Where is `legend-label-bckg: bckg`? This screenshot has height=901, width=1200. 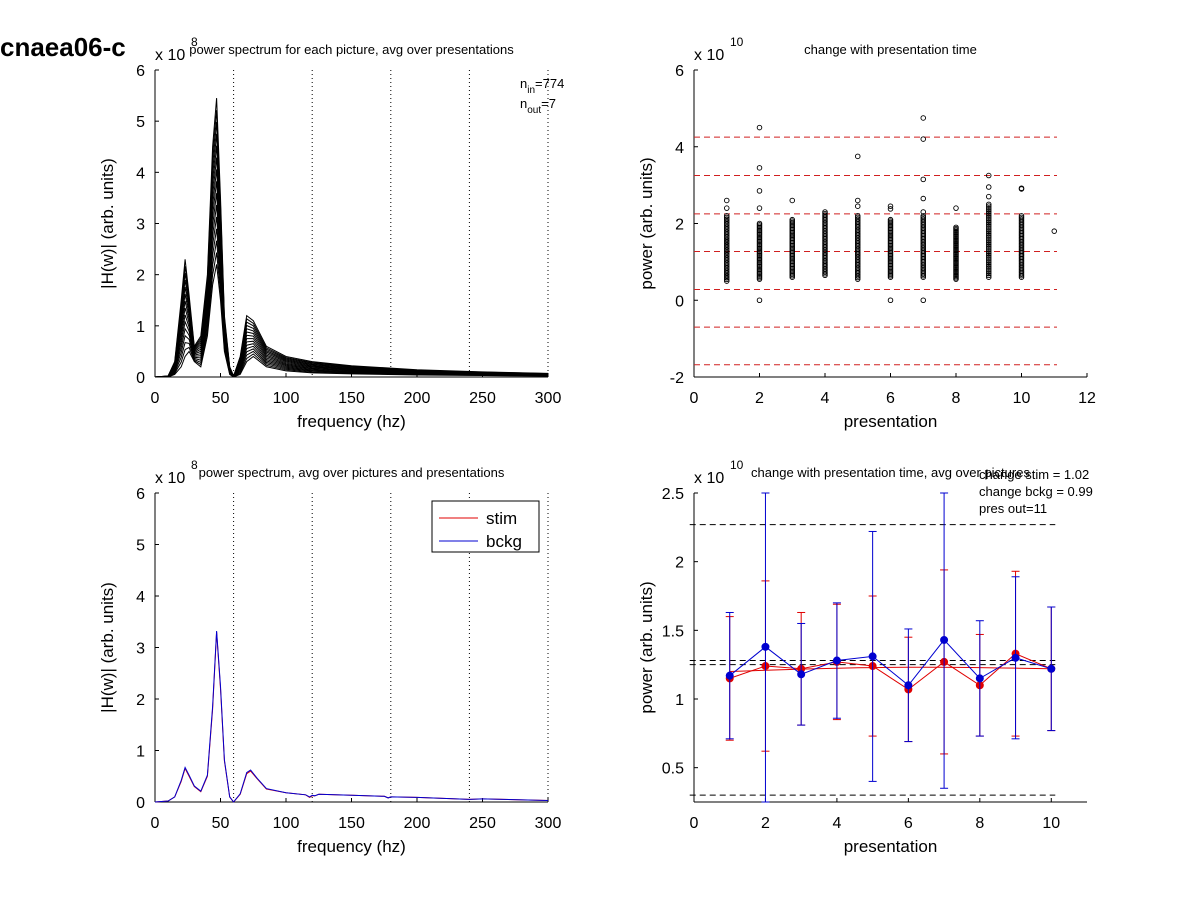
legend-label-bckg: bckg is located at coordinates (504, 541).